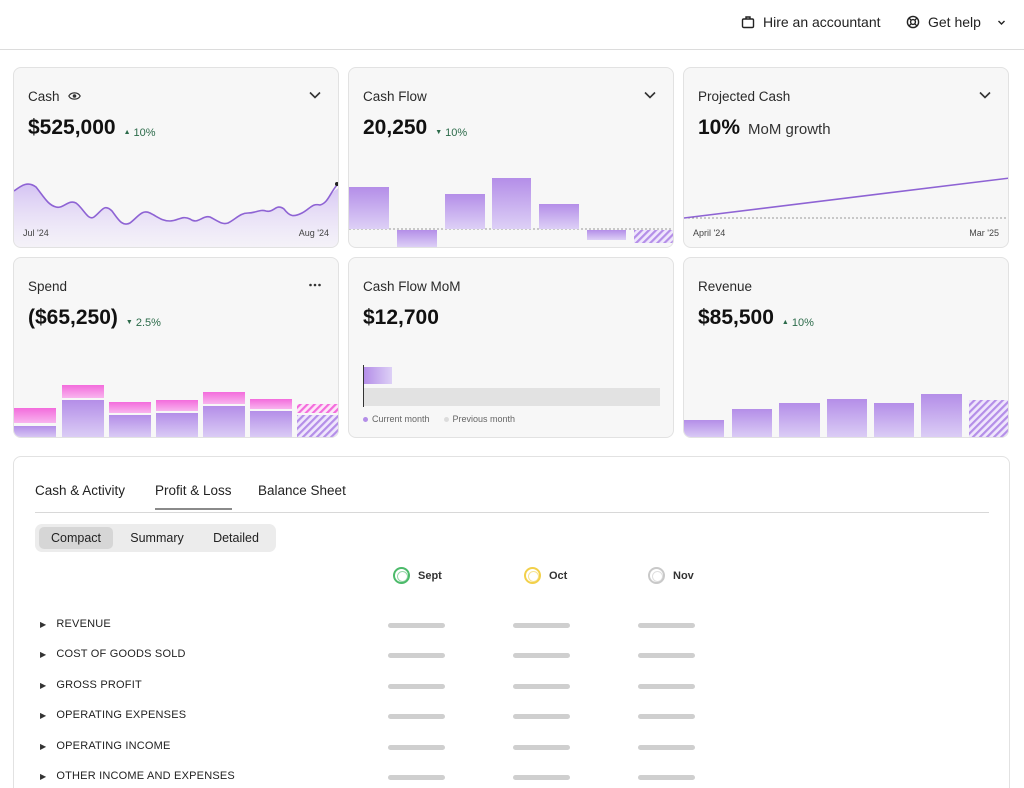  Describe the element at coordinates (137, 776) in the screenshot. I see `report-row-other-income: ▶ OTHER INCOME AND EXPENSES` at that location.